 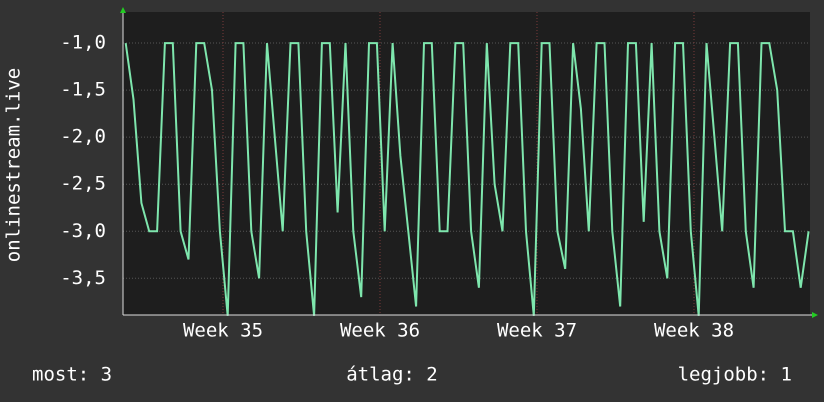 I want to click on y-tick-label: -1,5, so click(x=83, y=90).